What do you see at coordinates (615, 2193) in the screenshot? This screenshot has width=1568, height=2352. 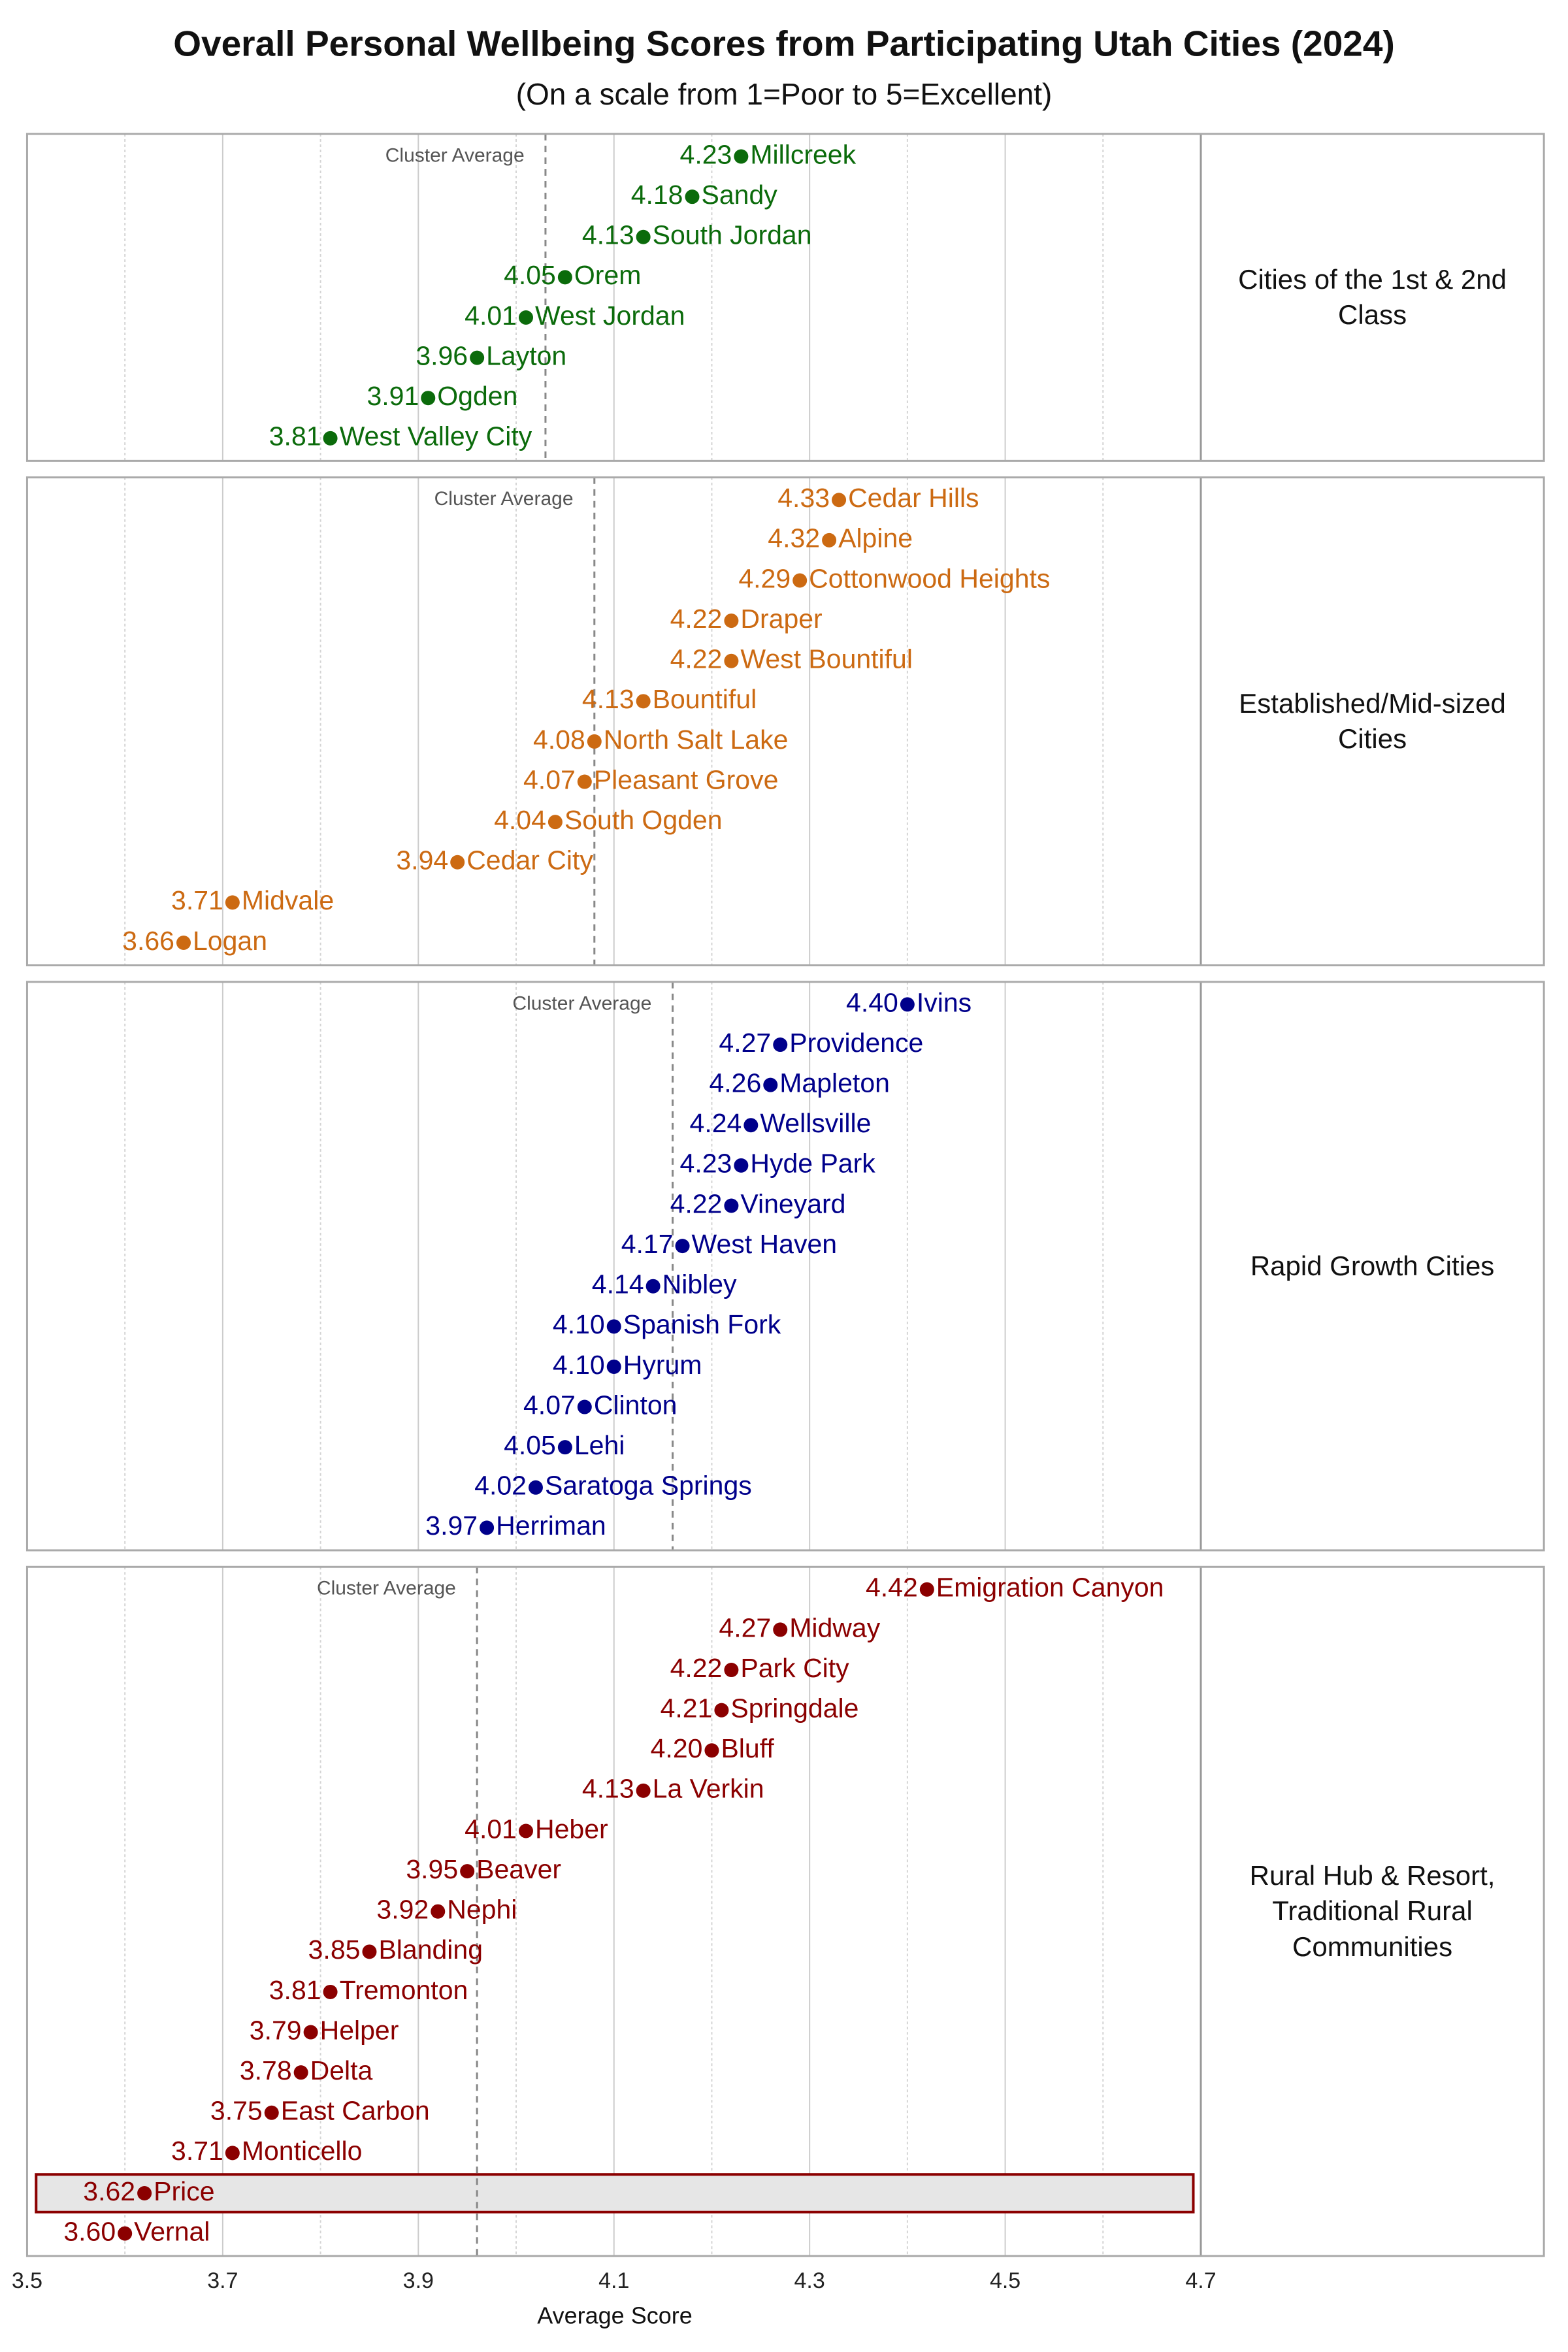 I see `highlight-box` at bounding box center [615, 2193].